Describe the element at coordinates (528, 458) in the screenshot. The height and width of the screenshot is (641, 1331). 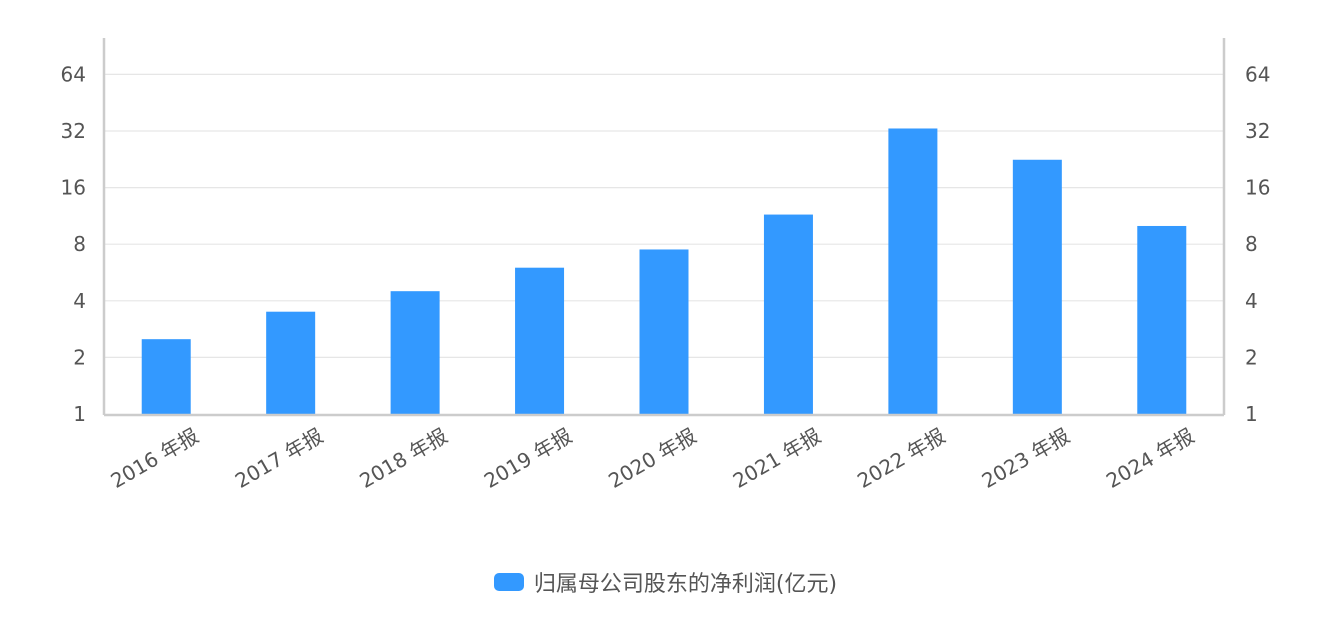
I see `x-category-label: 2019 年报` at that location.